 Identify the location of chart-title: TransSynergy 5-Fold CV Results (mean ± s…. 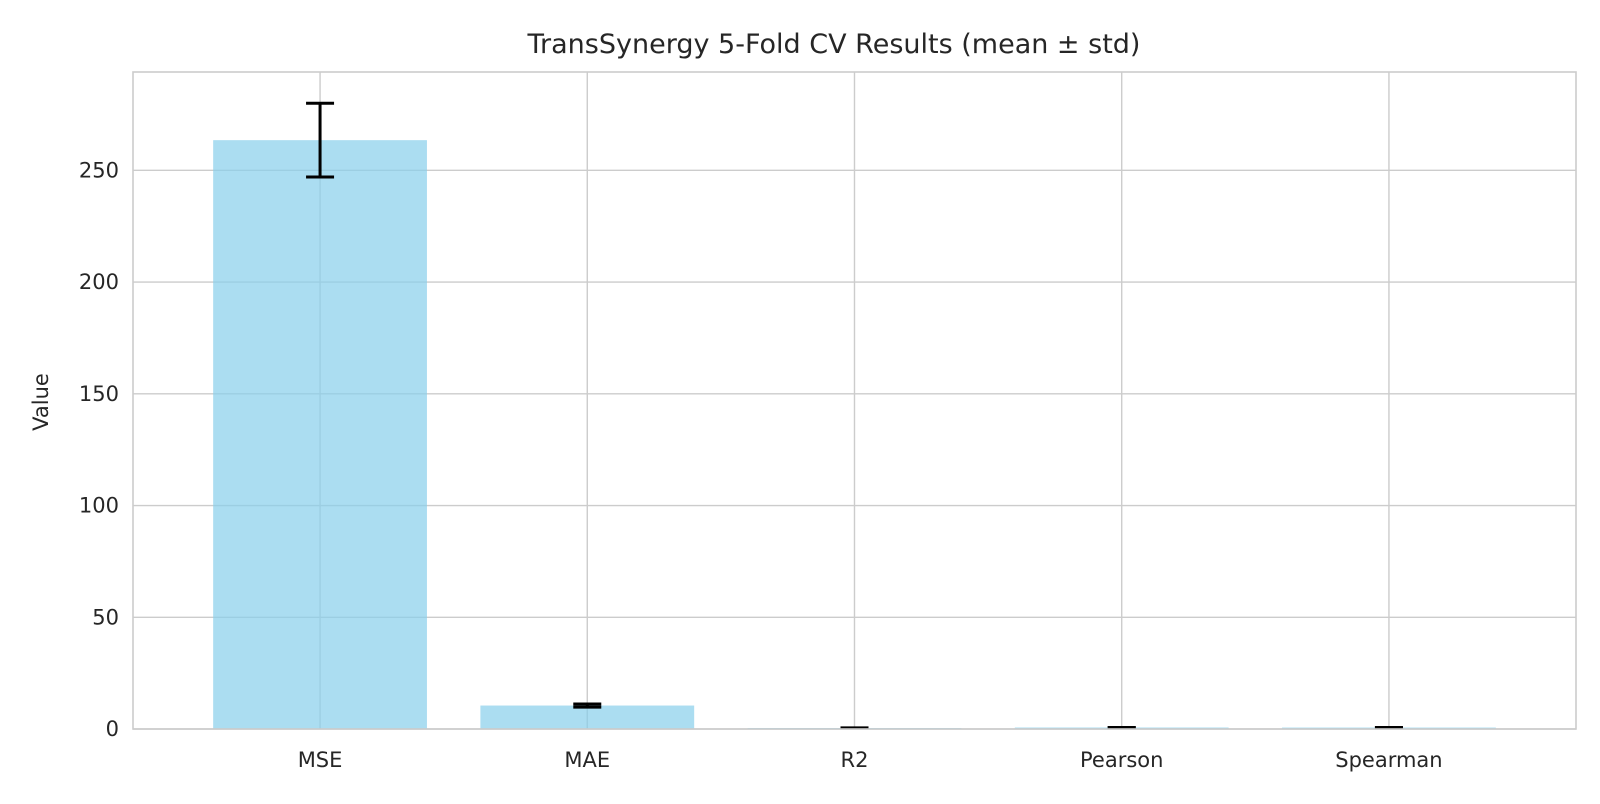
(834, 44).